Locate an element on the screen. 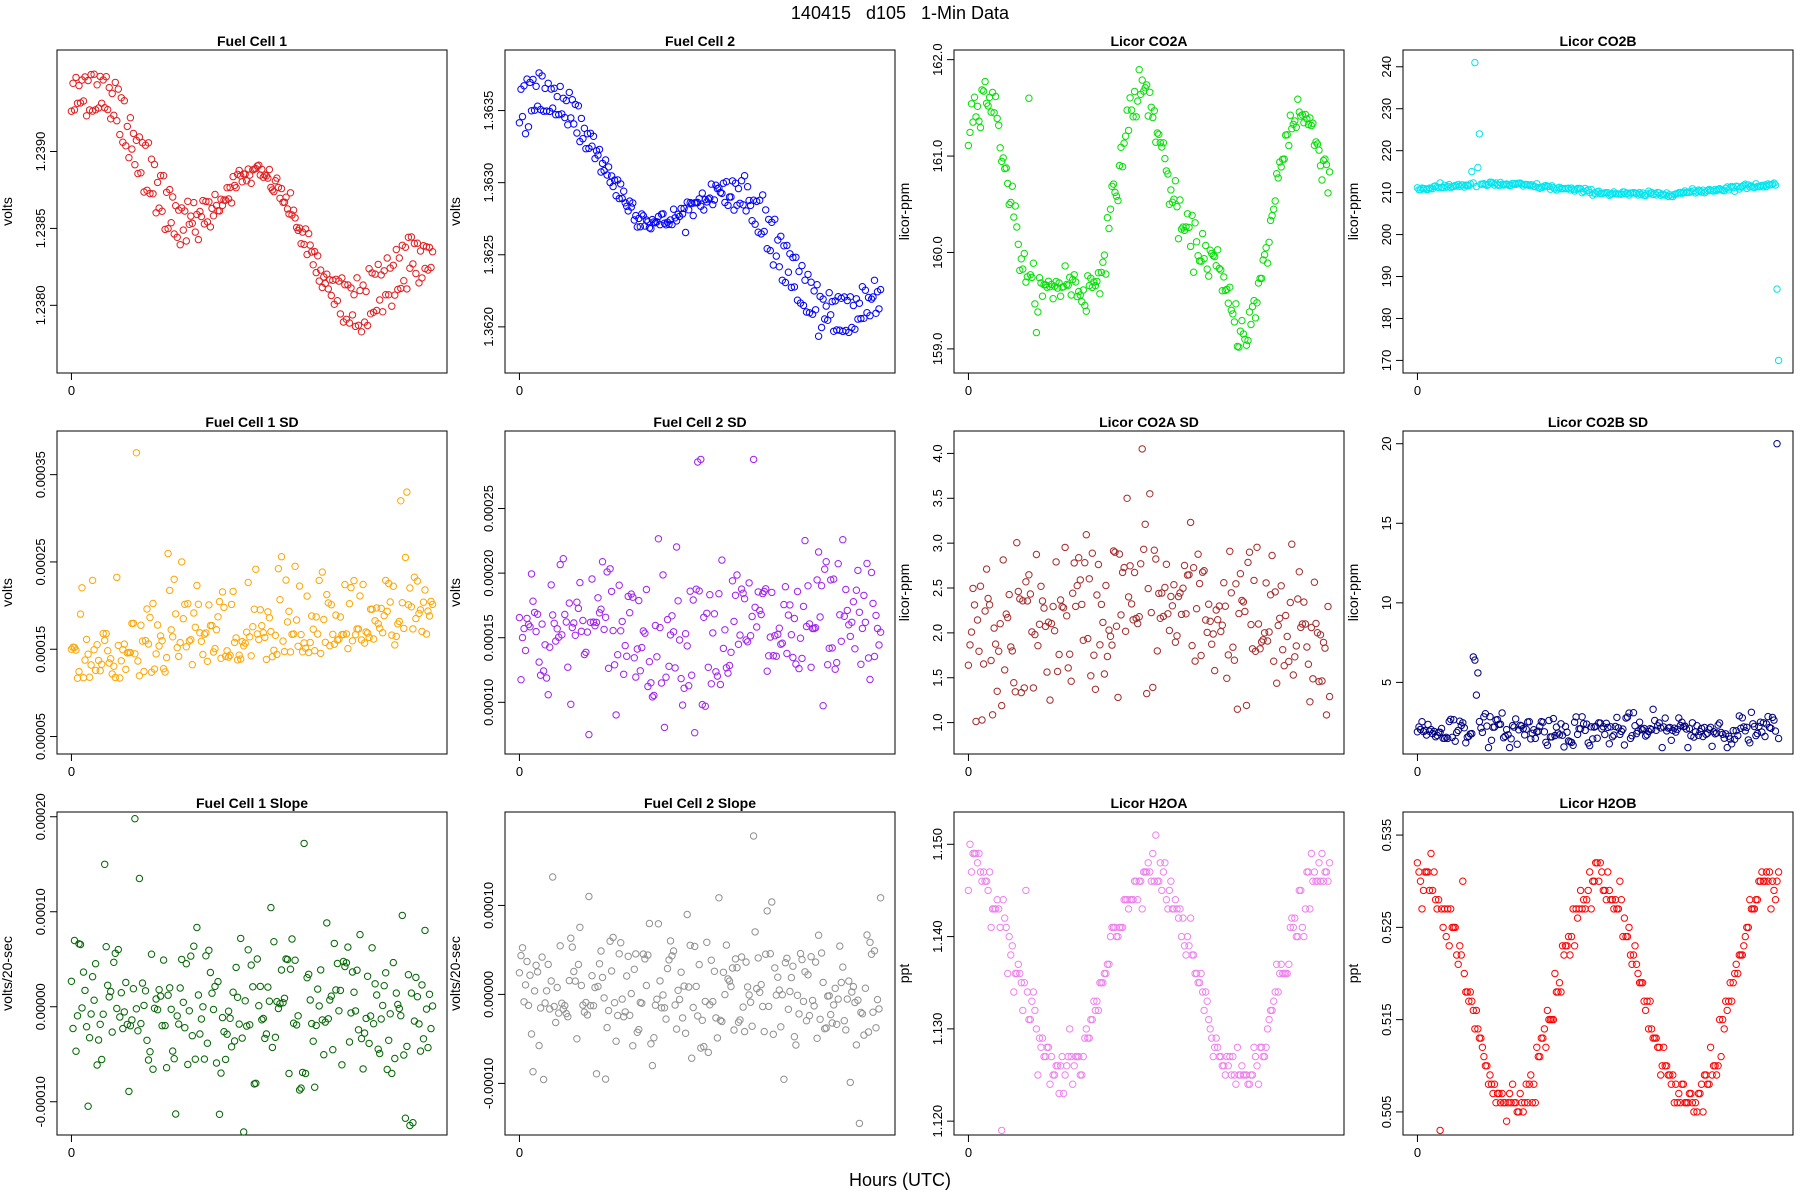  y-tick-label: 190 is located at coordinates (1386, 277).